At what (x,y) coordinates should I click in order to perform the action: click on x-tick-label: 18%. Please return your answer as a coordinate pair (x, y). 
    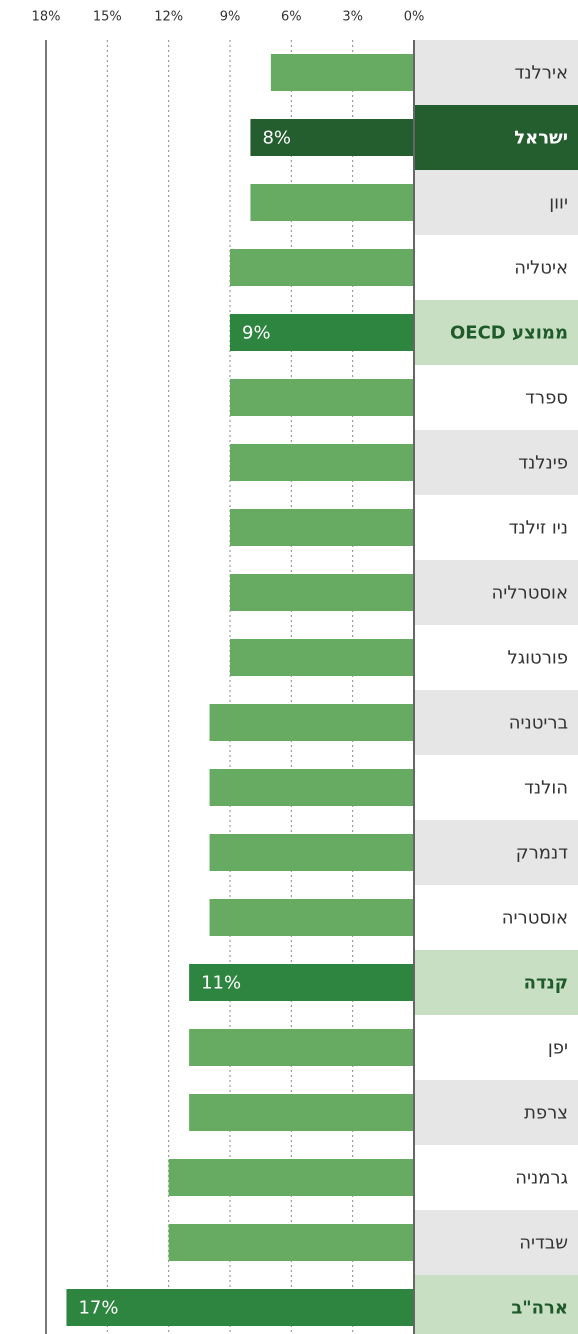
    Looking at the image, I should click on (46, 17).